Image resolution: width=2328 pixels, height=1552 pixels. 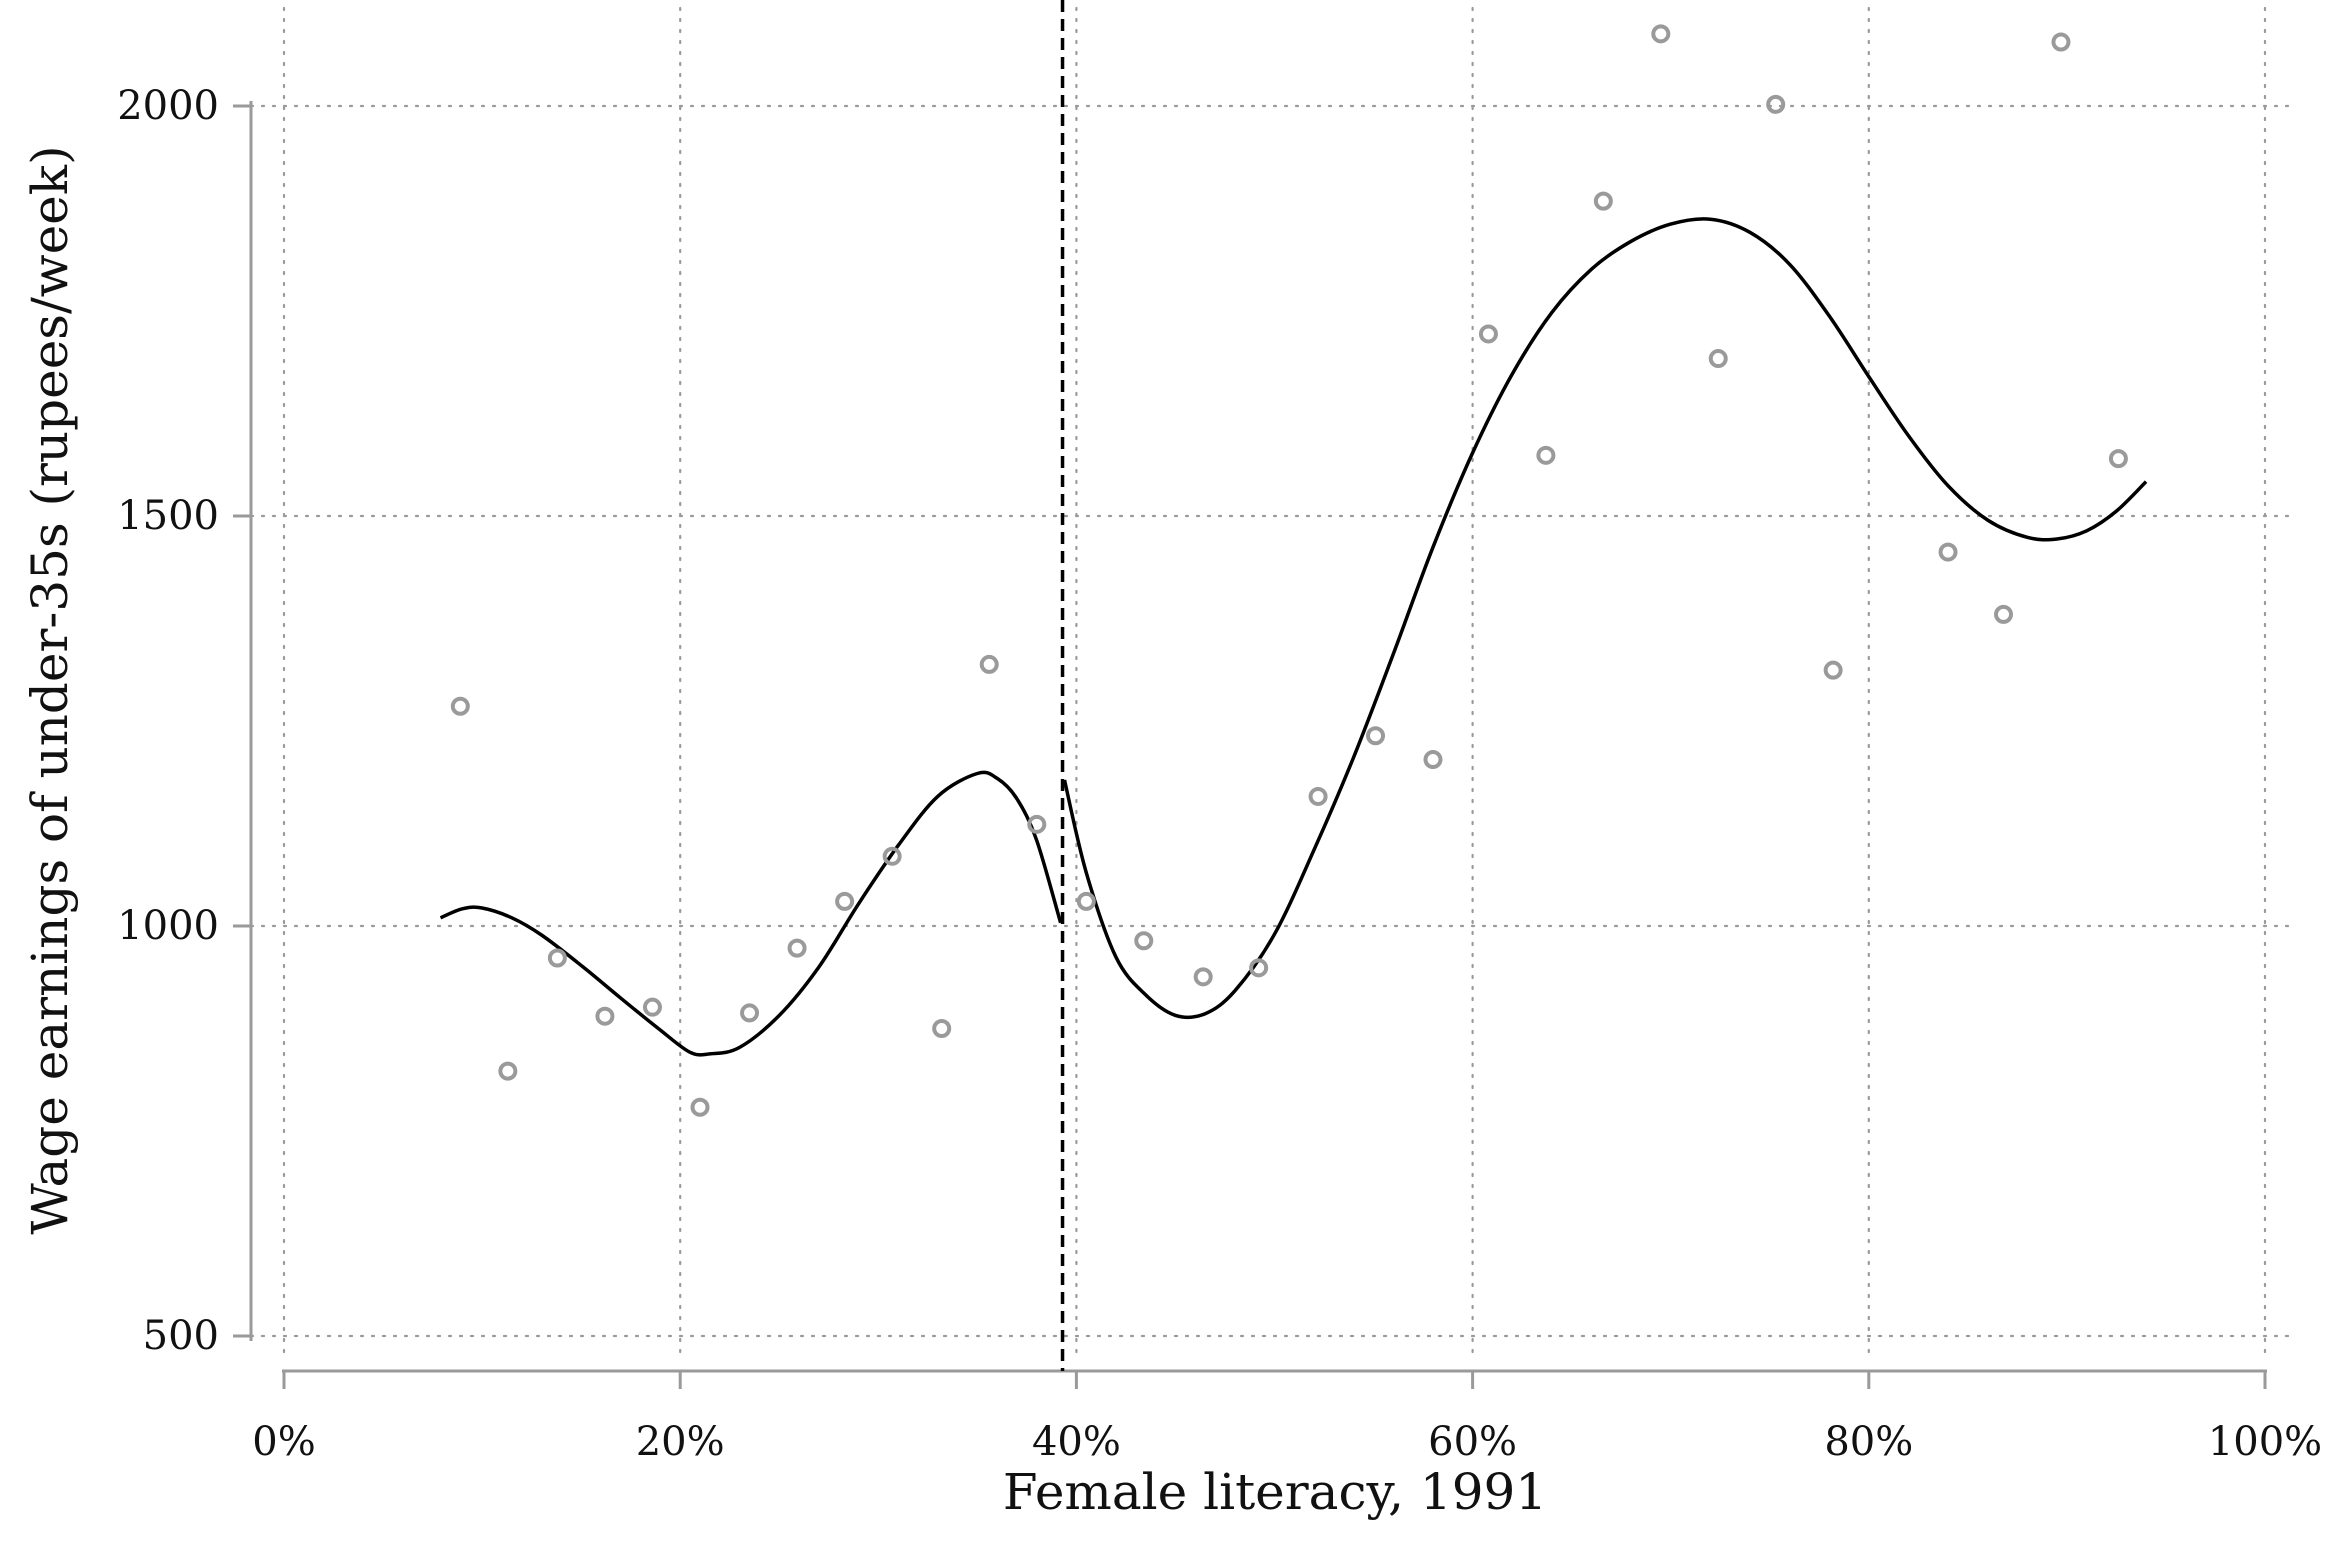 I want to click on x-tick-label: 20%, so click(x=680, y=1442).